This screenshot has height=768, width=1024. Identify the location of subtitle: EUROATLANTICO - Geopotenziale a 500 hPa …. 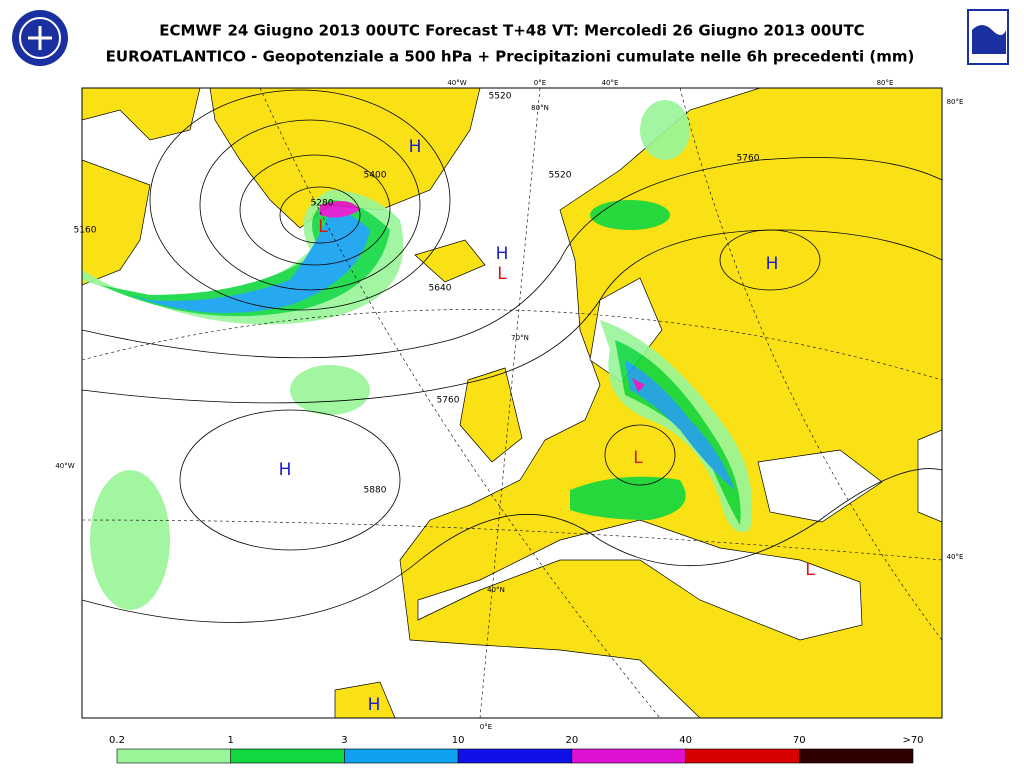
(510, 57).